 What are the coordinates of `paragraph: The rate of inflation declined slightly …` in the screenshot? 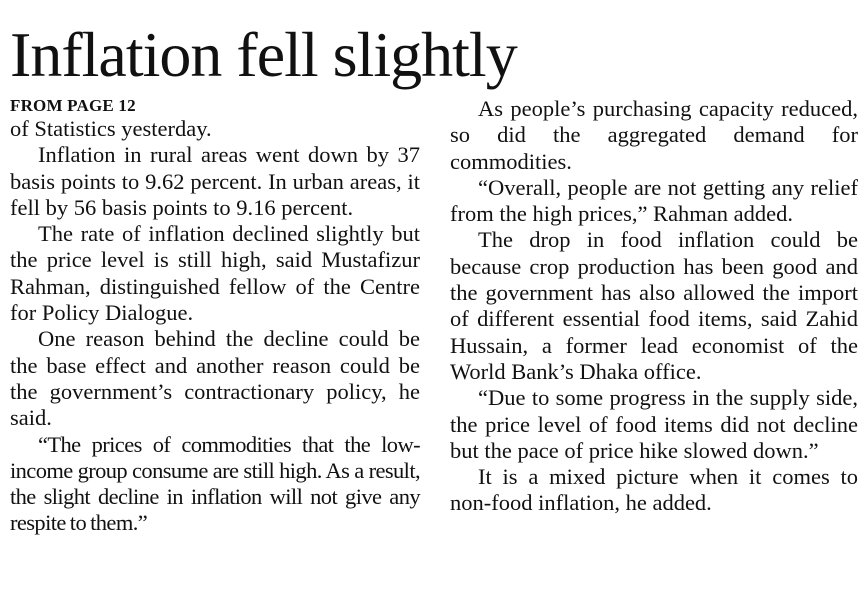 It's located at (215, 273).